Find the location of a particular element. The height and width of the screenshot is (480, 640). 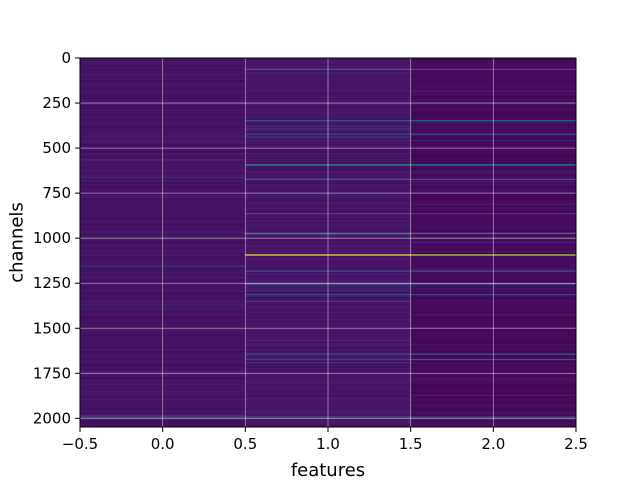

y-tick-label: 1500 is located at coordinates (52, 328).